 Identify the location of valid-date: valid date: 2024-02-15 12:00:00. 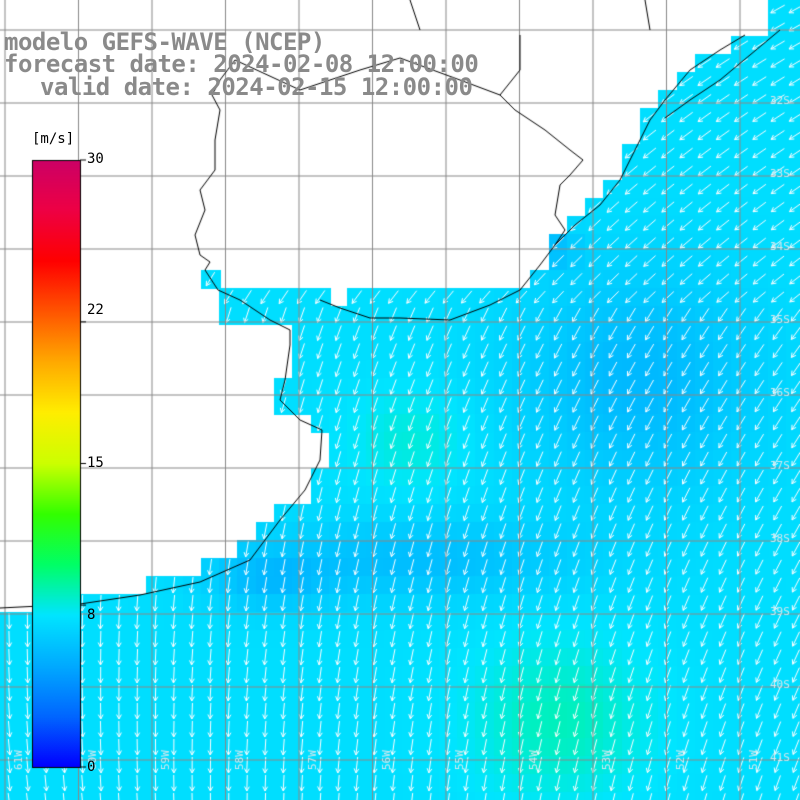
(256, 87).